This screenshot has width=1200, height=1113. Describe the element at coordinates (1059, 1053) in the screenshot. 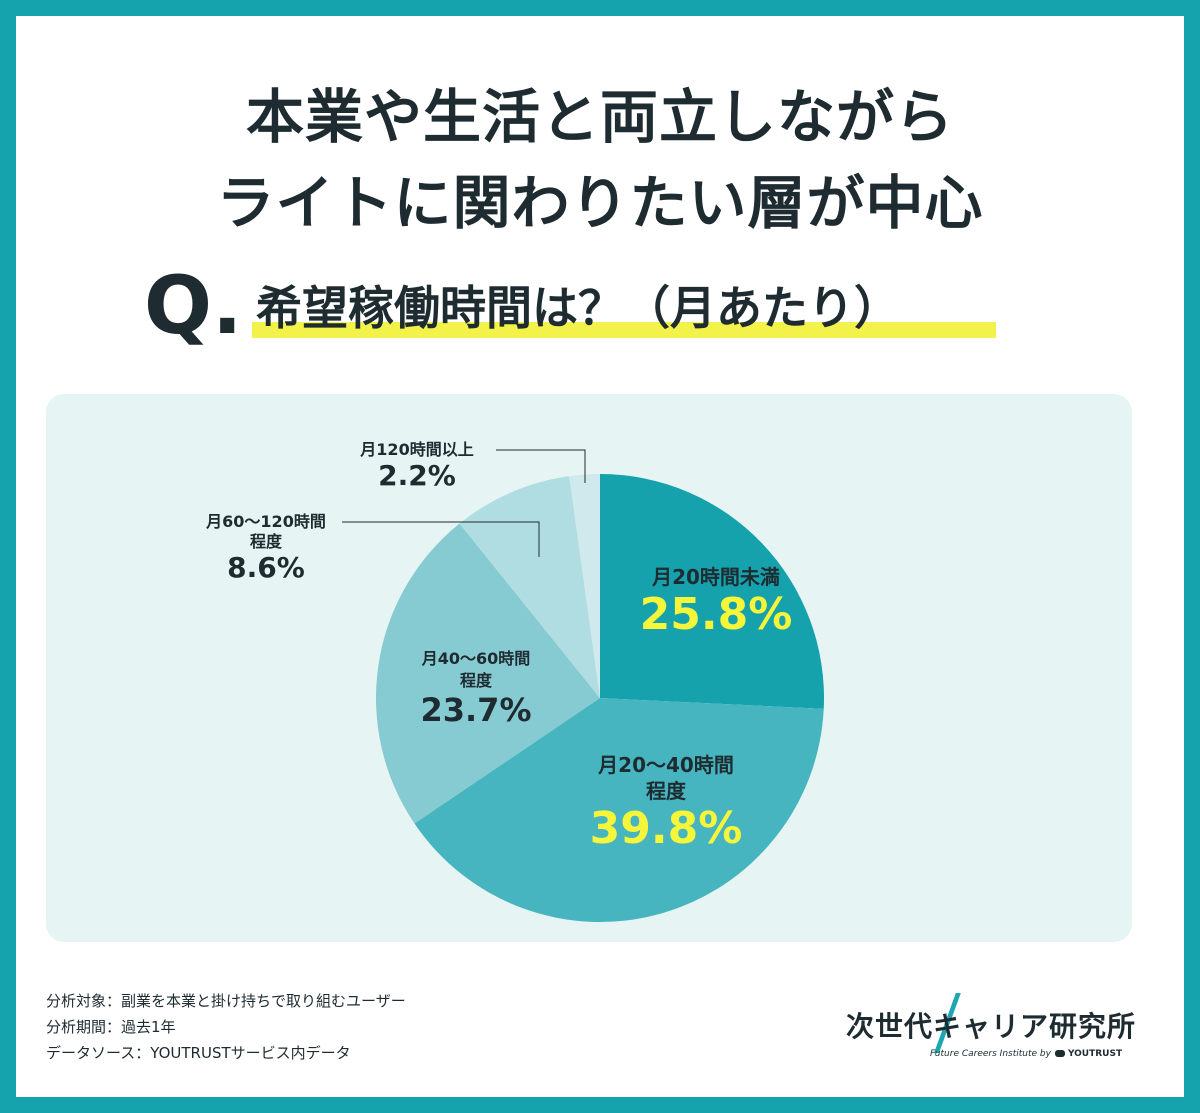

I see `brand-icon` at that location.